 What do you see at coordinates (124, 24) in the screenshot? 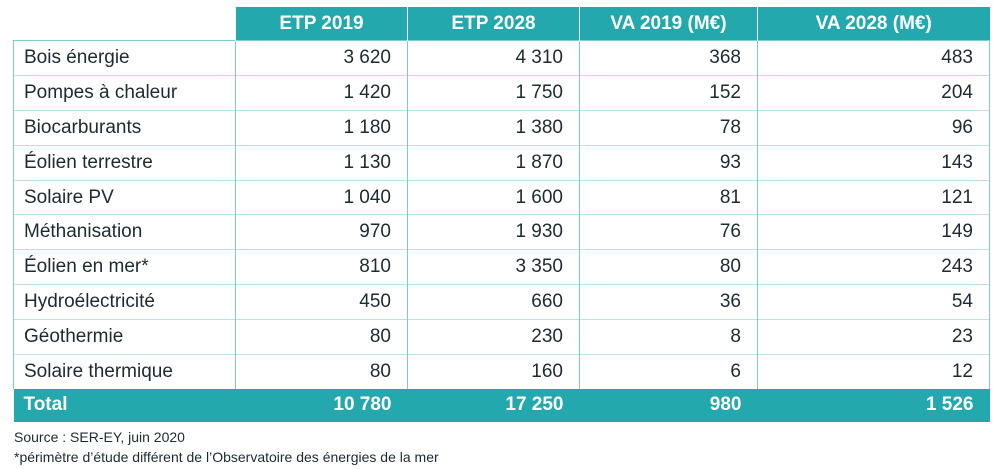
I see `header-blank-cell` at bounding box center [124, 24].